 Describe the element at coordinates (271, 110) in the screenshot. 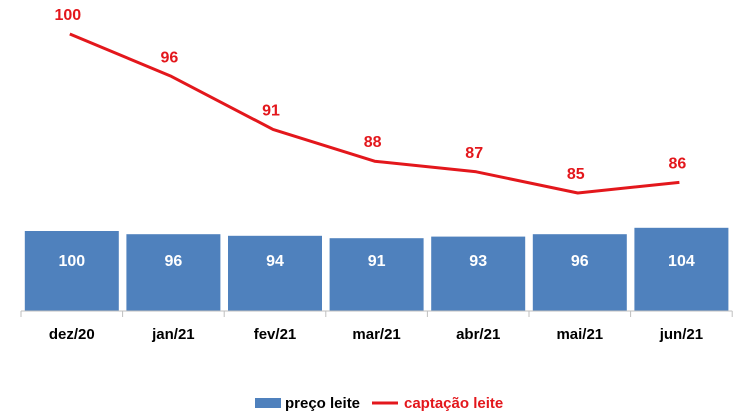

I see `line-value-label: 91` at that location.